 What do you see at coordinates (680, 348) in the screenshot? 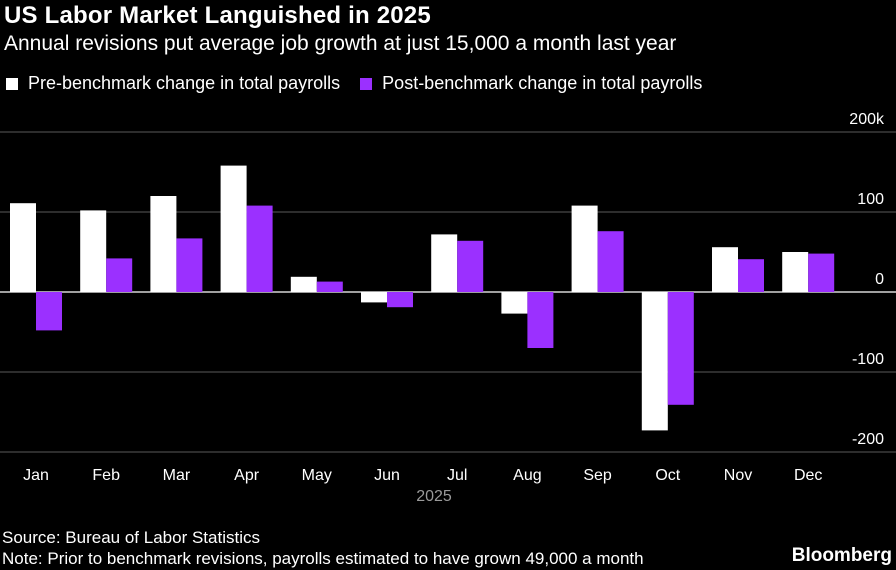
I see `bar-post-oct` at bounding box center [680, 348].